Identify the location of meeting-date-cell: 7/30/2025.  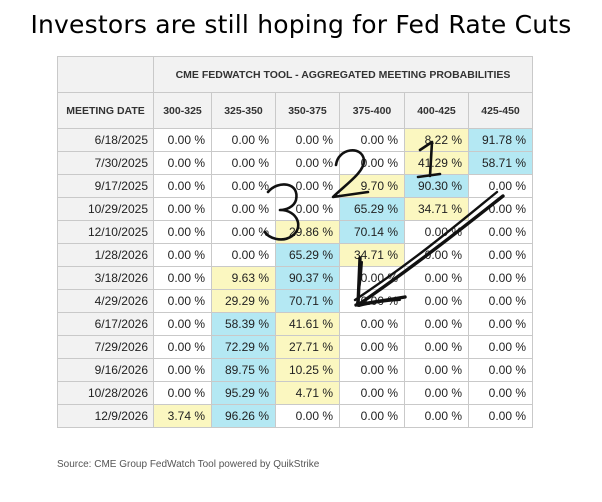
(105, 163).